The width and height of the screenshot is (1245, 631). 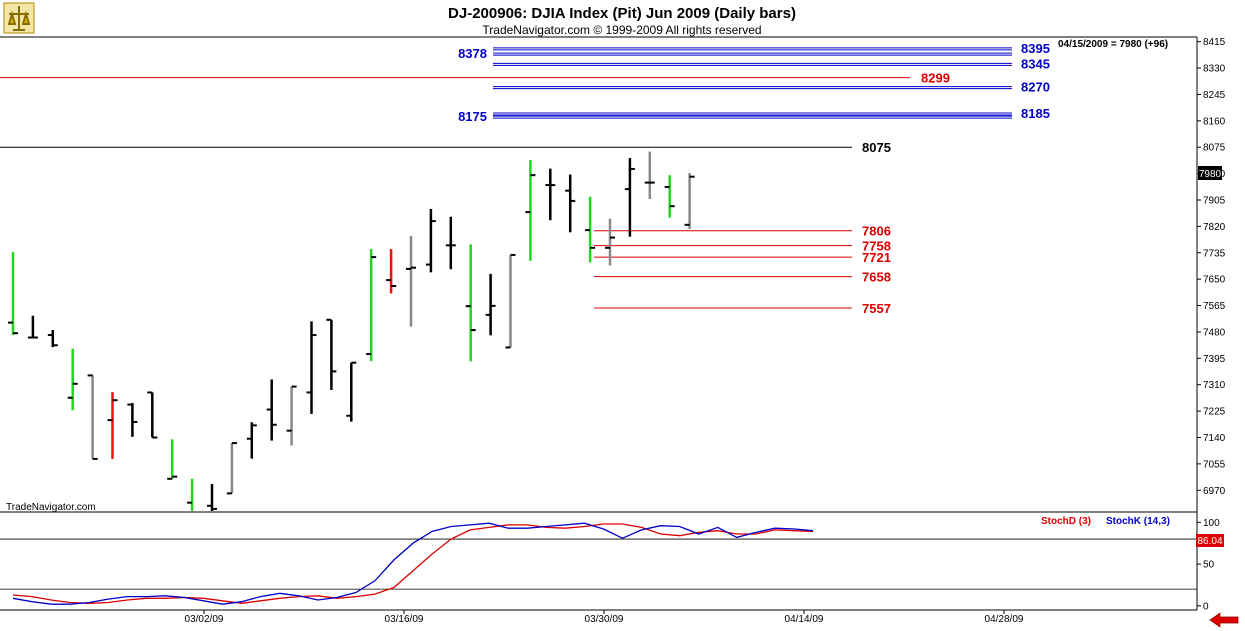 I want to click on stoch-series-line, so click(x=413, y=563).